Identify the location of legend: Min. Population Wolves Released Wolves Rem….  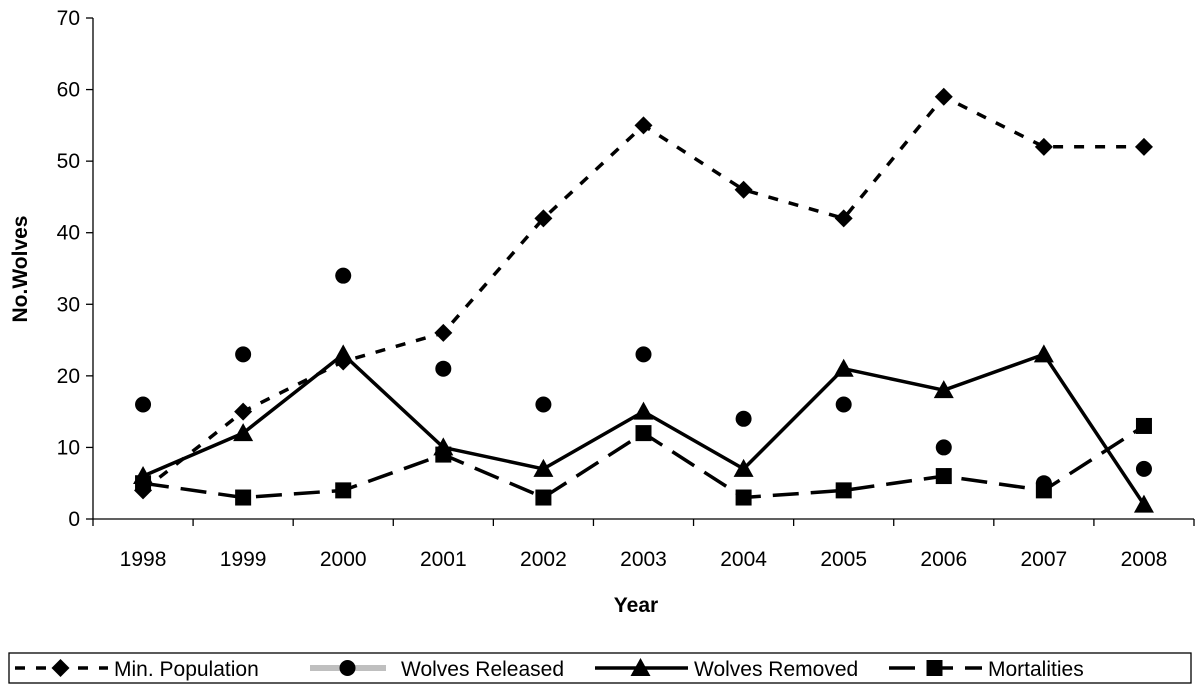
(600, 668).